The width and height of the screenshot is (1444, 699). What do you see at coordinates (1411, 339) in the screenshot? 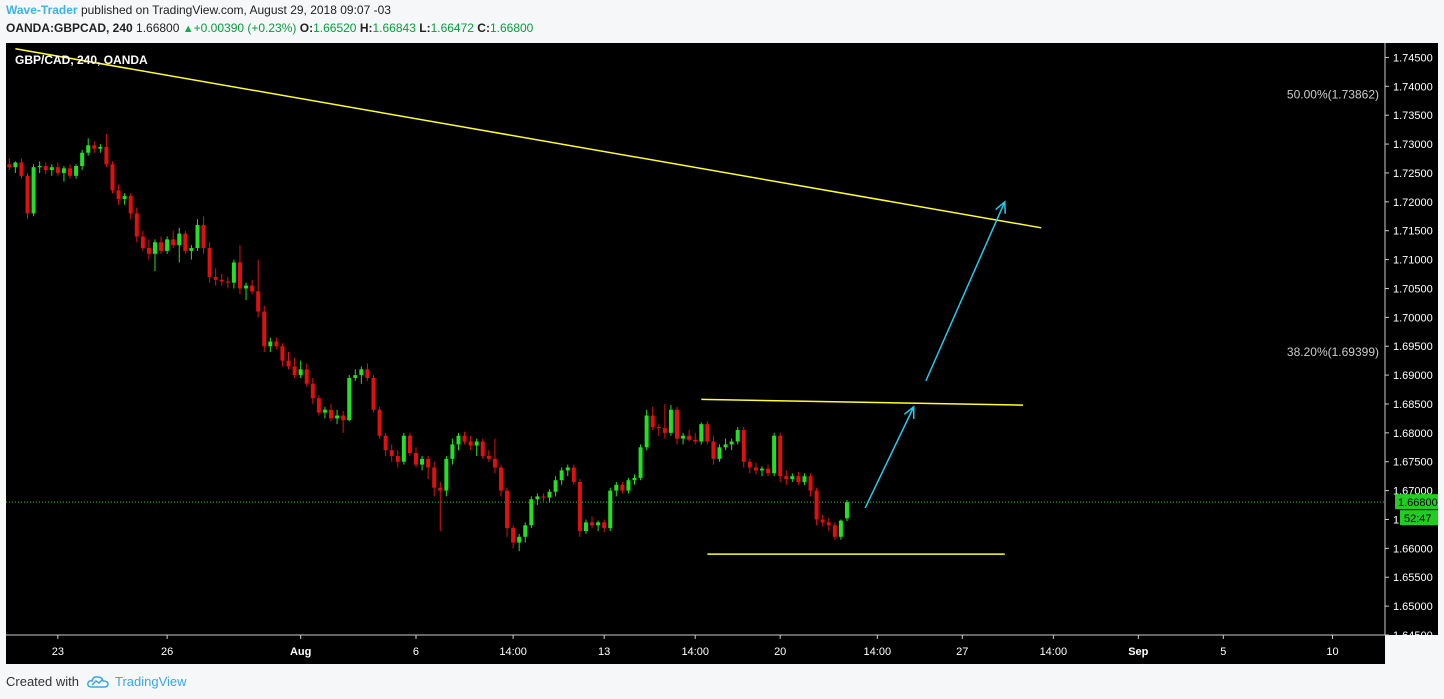
I see `price-axis` at bounding box center [1411, 339].